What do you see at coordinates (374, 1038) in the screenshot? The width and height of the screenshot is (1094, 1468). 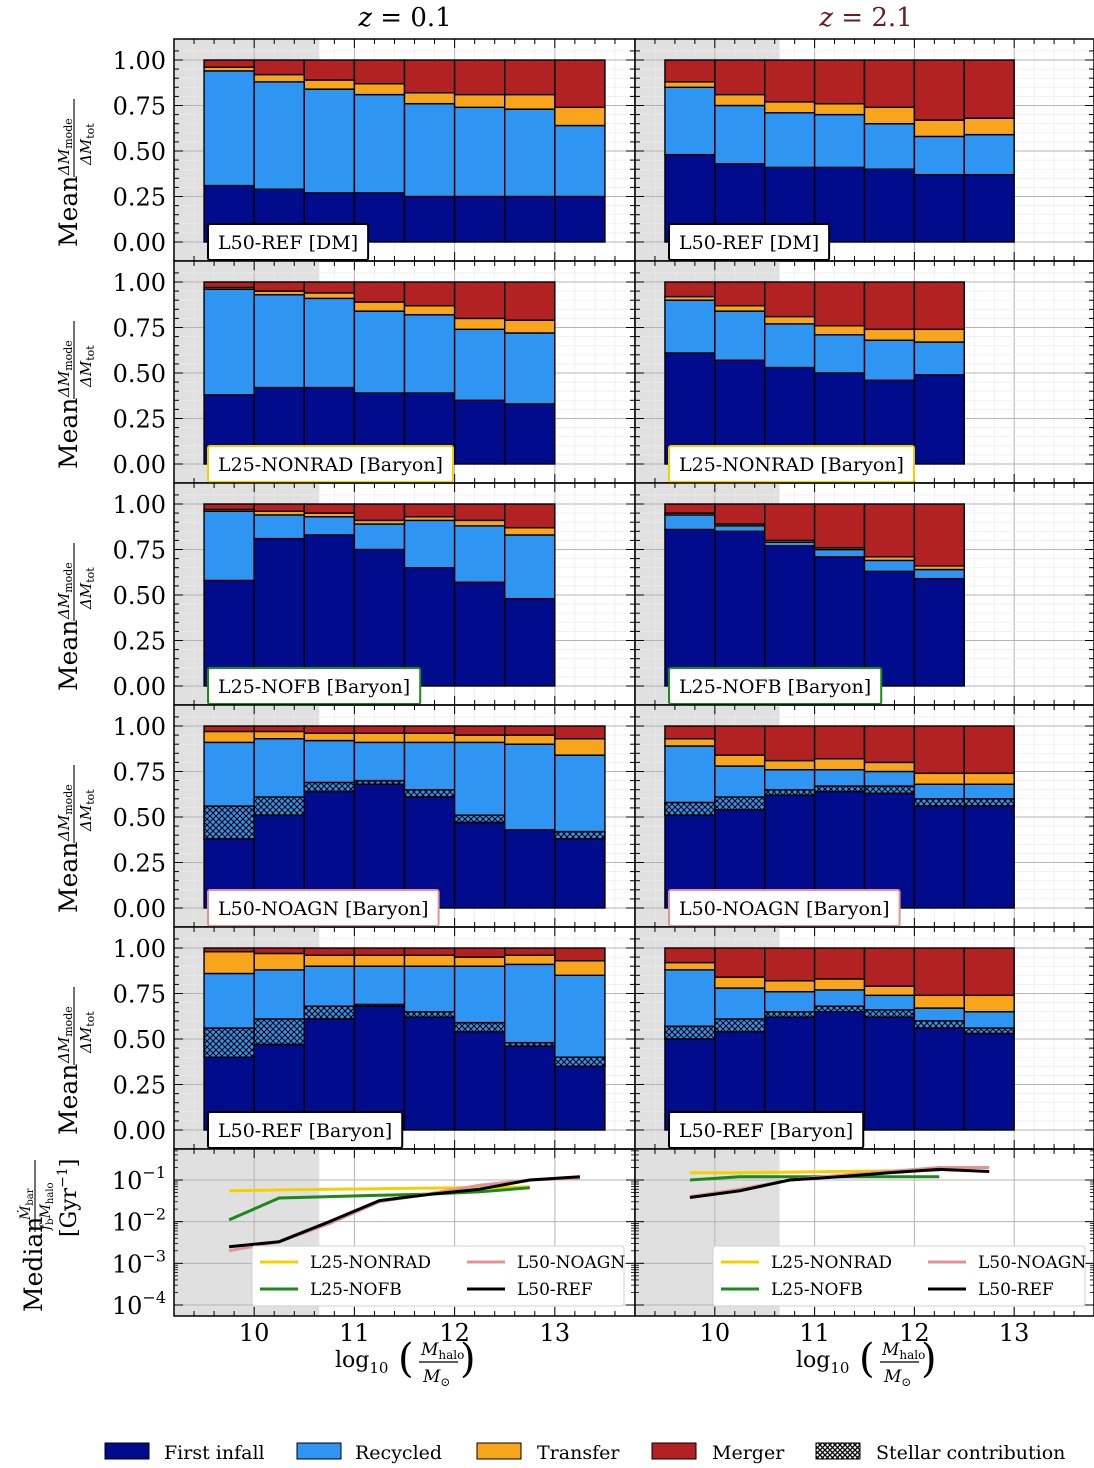 I see `bar-panel-5-left: 0.00 0.25 0.50 0.75 1.00 L50-REF [Baryon]` at bounding box center [374, 1038].